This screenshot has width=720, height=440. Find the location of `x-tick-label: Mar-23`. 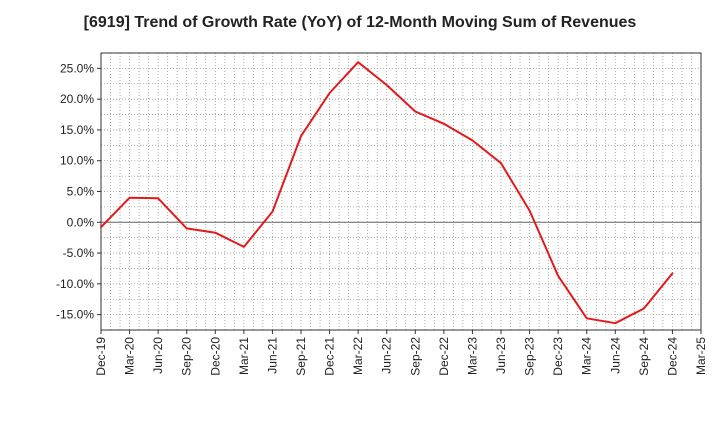

x-tick-label: Mar-23 is located at coordinates (472, 356).